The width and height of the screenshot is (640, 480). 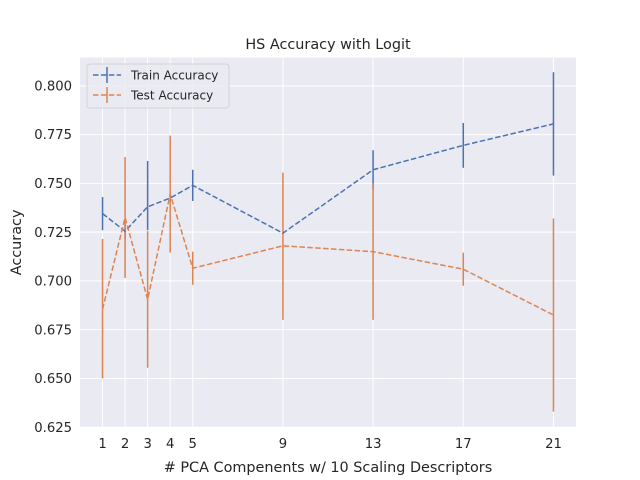 What do you see at coordinates (171, 96) in the screenshot?
I see `legend-label-test: Test Accuracy` at bounding box center [171, 96].